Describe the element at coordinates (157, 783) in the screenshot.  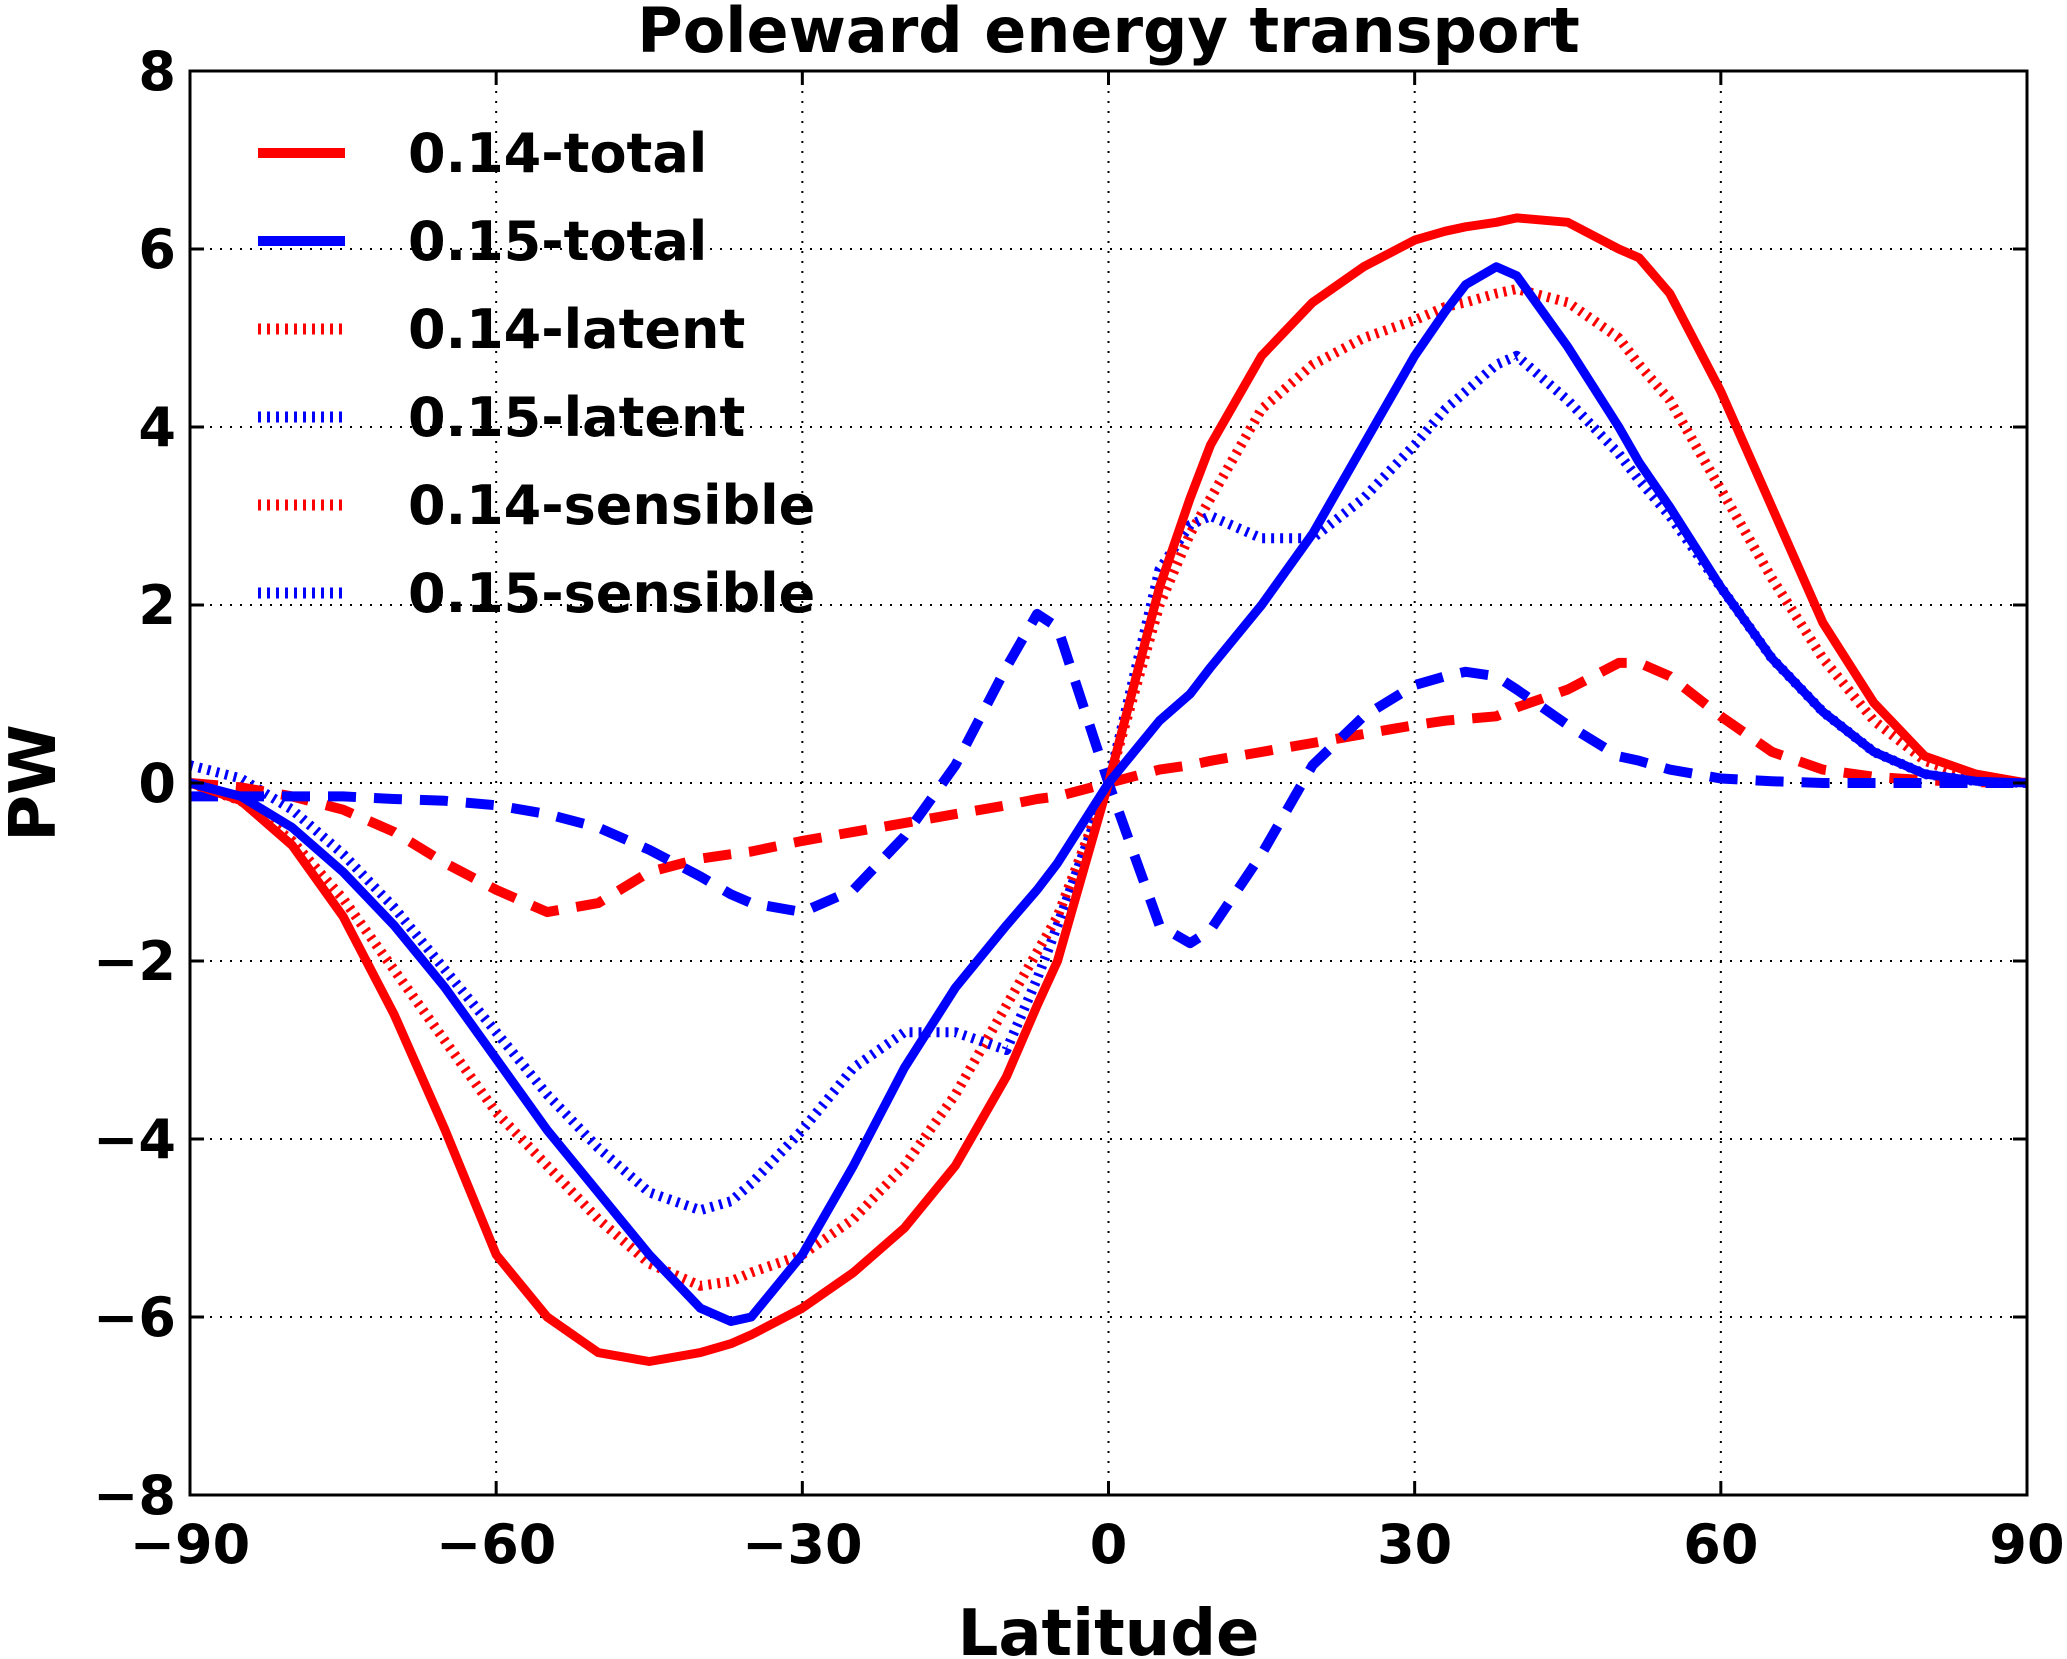
I see `y-tick-label: 0` at that location.